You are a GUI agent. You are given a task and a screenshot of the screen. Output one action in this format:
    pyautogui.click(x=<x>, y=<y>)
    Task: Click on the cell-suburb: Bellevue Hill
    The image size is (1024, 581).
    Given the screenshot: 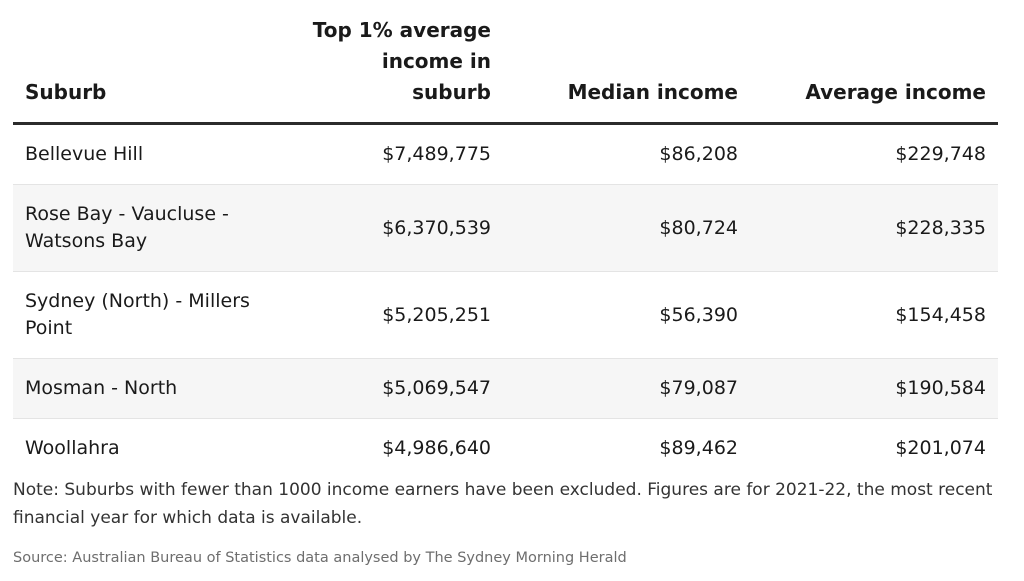 What is the action you would take?
    pyautogui.click(x=153, y=154)
    